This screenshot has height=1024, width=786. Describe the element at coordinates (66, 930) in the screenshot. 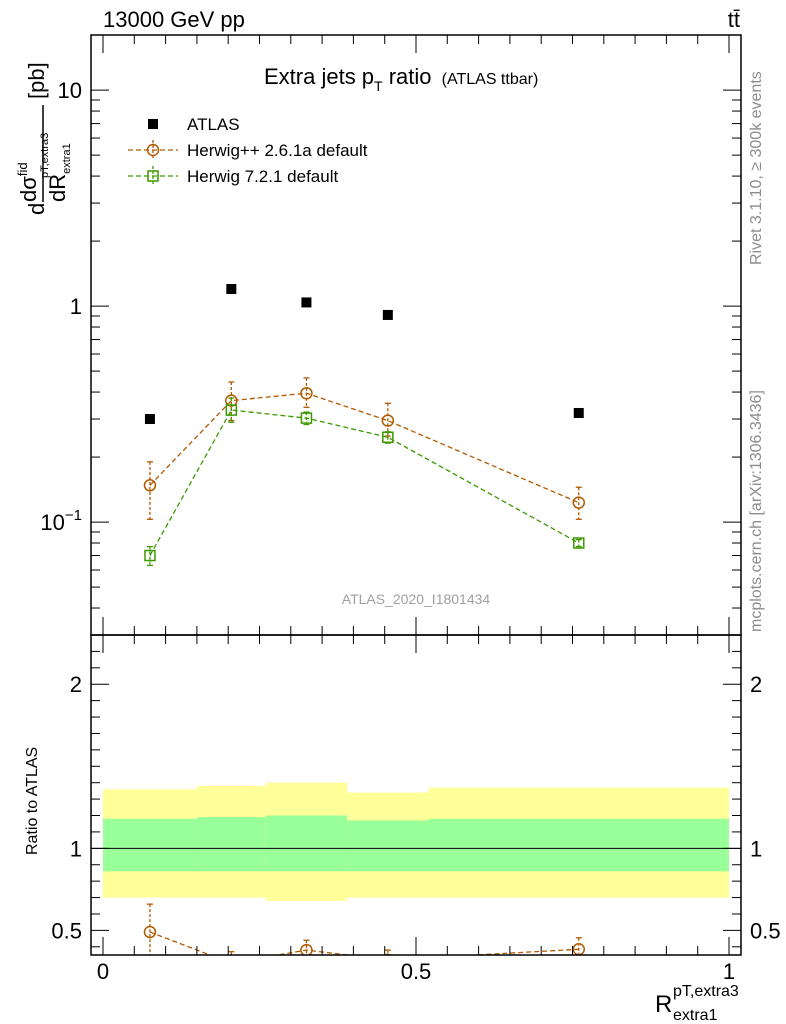

I see `ratio-y-tick-label-left-0: 0.5` at that location.